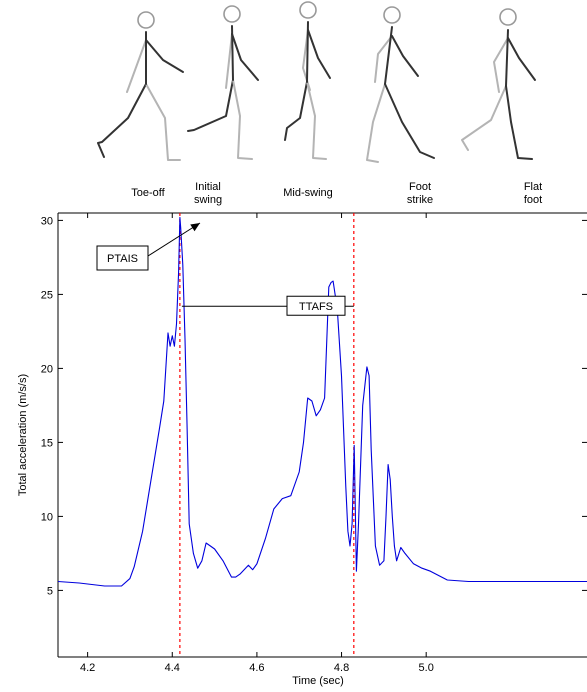 This screenshot has width=587, height=692. I want to click on stick-figure-torso, so click(388, 55).